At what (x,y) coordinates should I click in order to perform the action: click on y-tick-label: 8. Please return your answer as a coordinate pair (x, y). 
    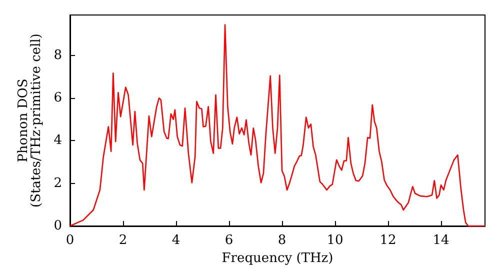
    Looking at the image, I should click on (58, 55).